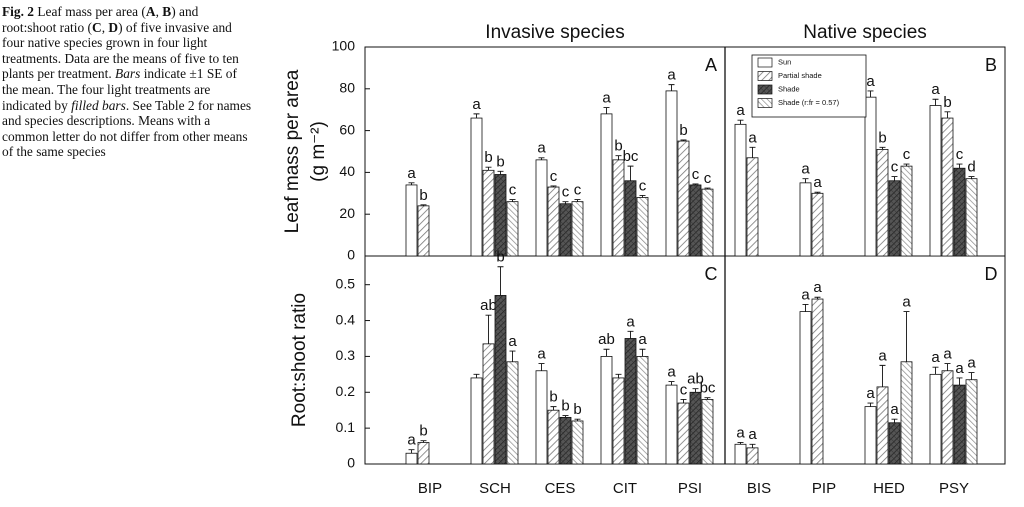  Describe the element at coordinates (824, 488) in the screenshot. I see `x-tick-label: PIP` at that location.